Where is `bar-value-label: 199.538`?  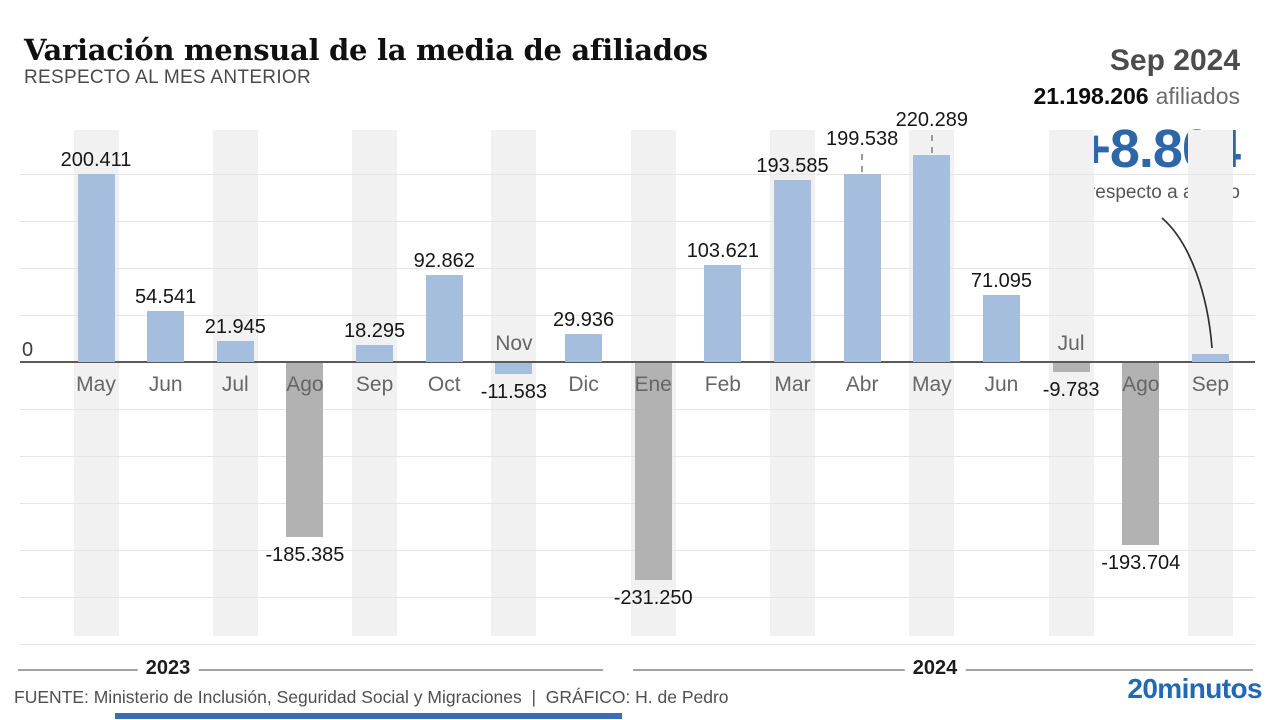 bar-value-label: 199.538 is located at coordinates (862, 139).